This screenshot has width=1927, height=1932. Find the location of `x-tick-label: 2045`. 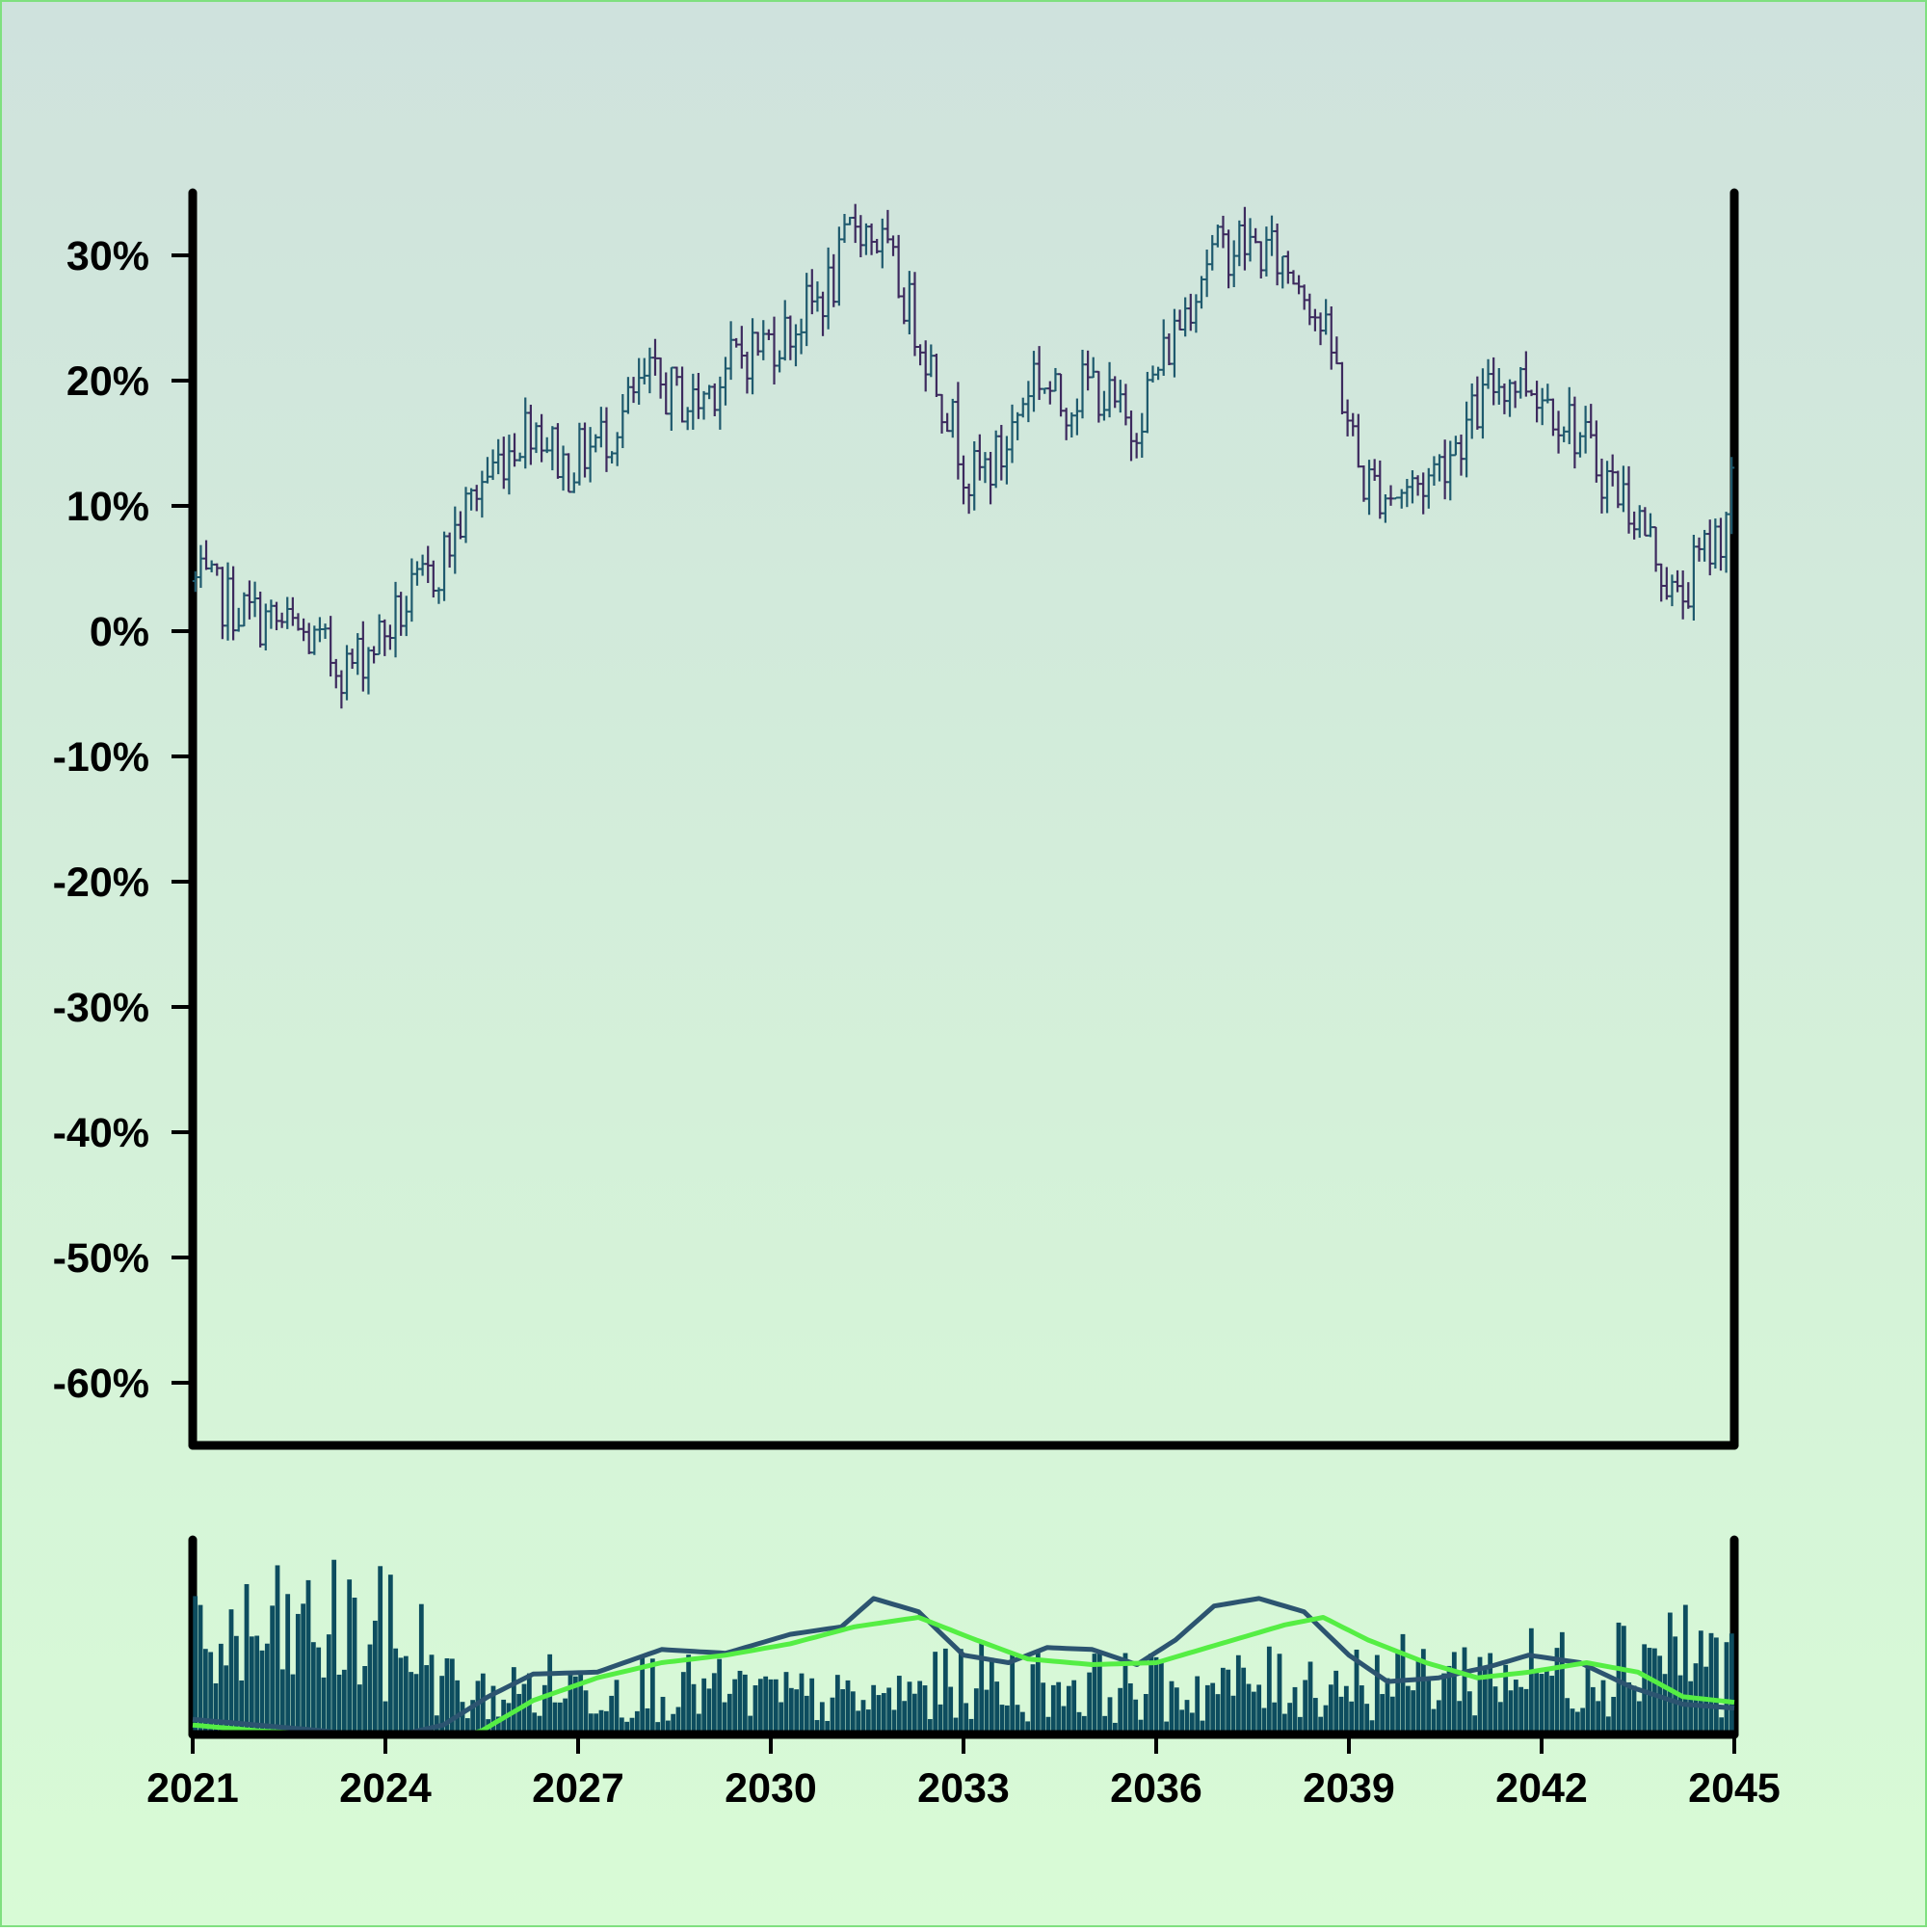

x-tick-label: 2045 is located at coordinates (1734, 1788).